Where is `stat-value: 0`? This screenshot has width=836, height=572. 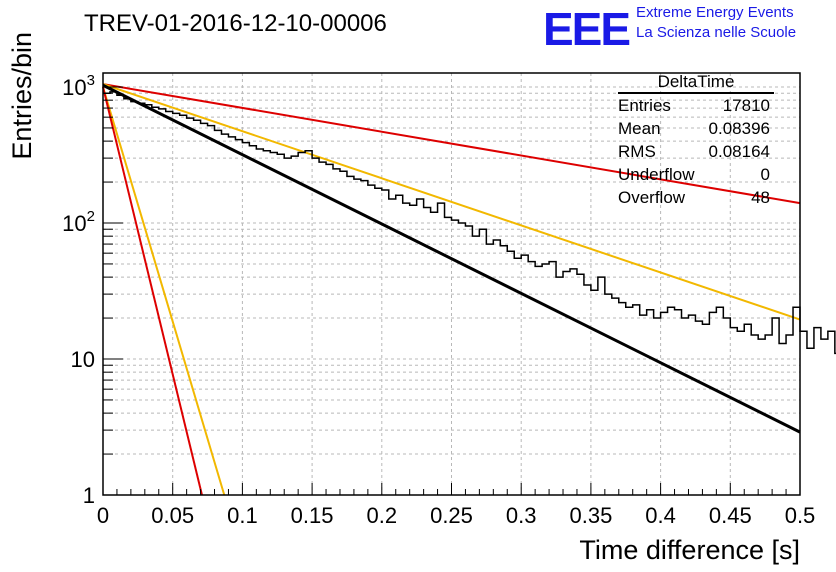
stat-value: 0 is located at coordinates (765, 174).